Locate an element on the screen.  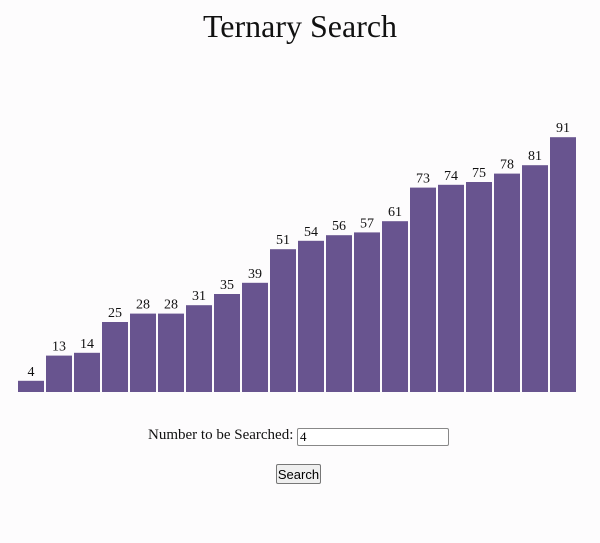
bar-label: 78 is located at coordinates (507, 165).